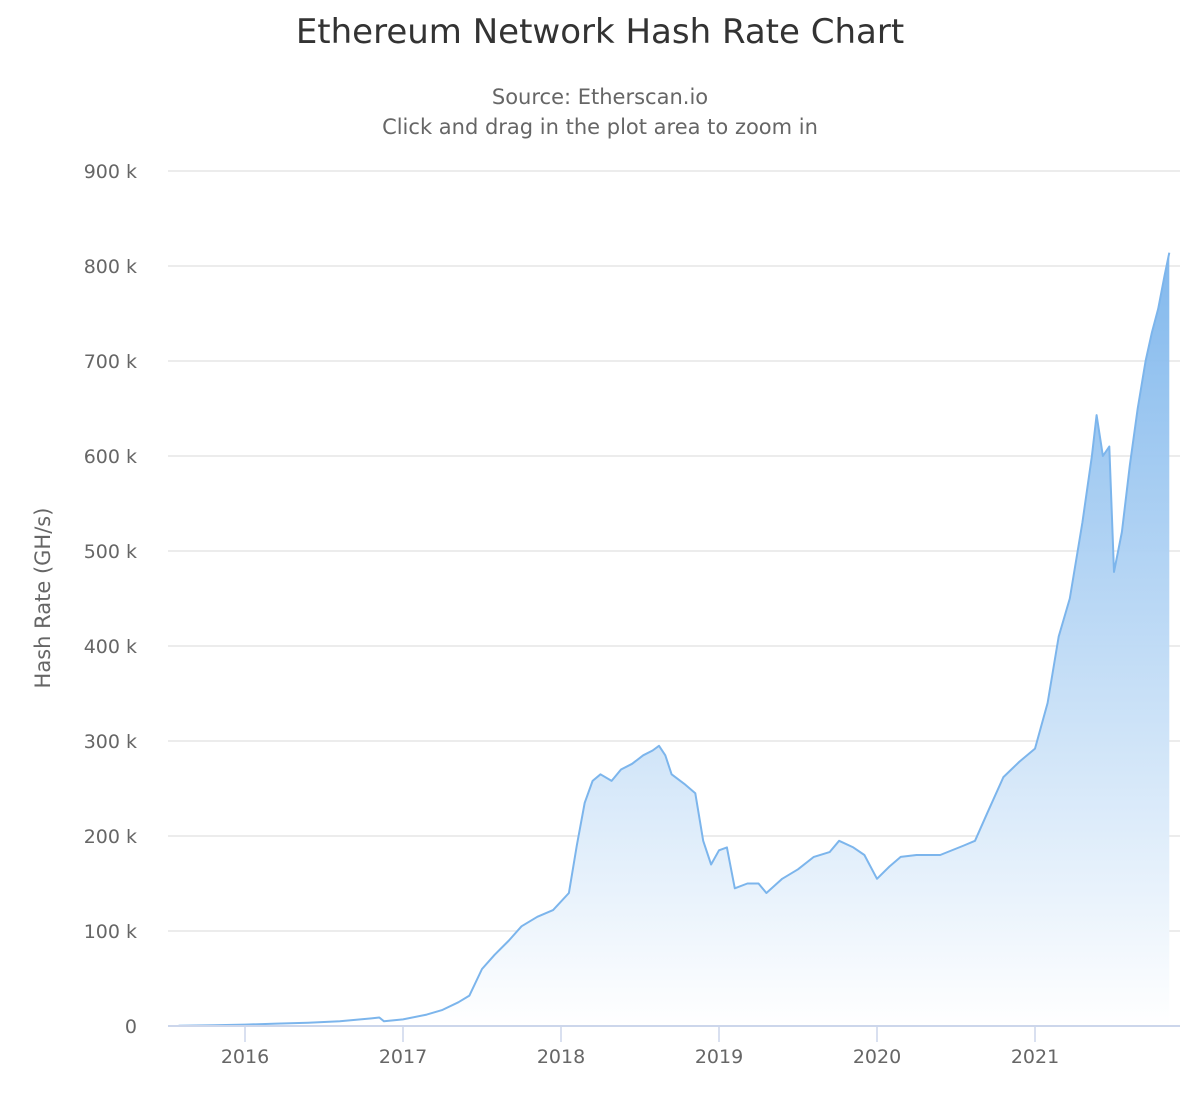 The height and width of the screenshot is (1100, 1200). I want to click on x-tick-label: 2021, so click(1035, 1057).